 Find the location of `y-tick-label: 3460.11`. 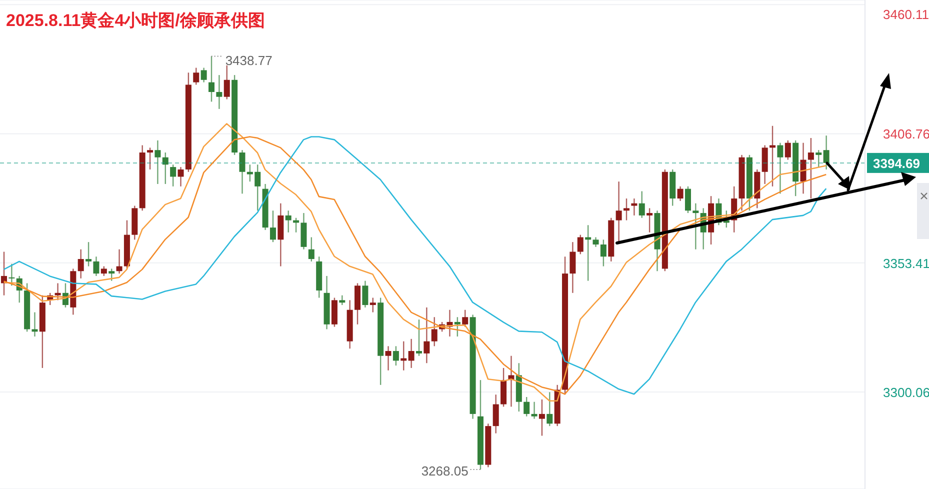

y-tick-label: 3460.11 is located at coordinates (906, 14).